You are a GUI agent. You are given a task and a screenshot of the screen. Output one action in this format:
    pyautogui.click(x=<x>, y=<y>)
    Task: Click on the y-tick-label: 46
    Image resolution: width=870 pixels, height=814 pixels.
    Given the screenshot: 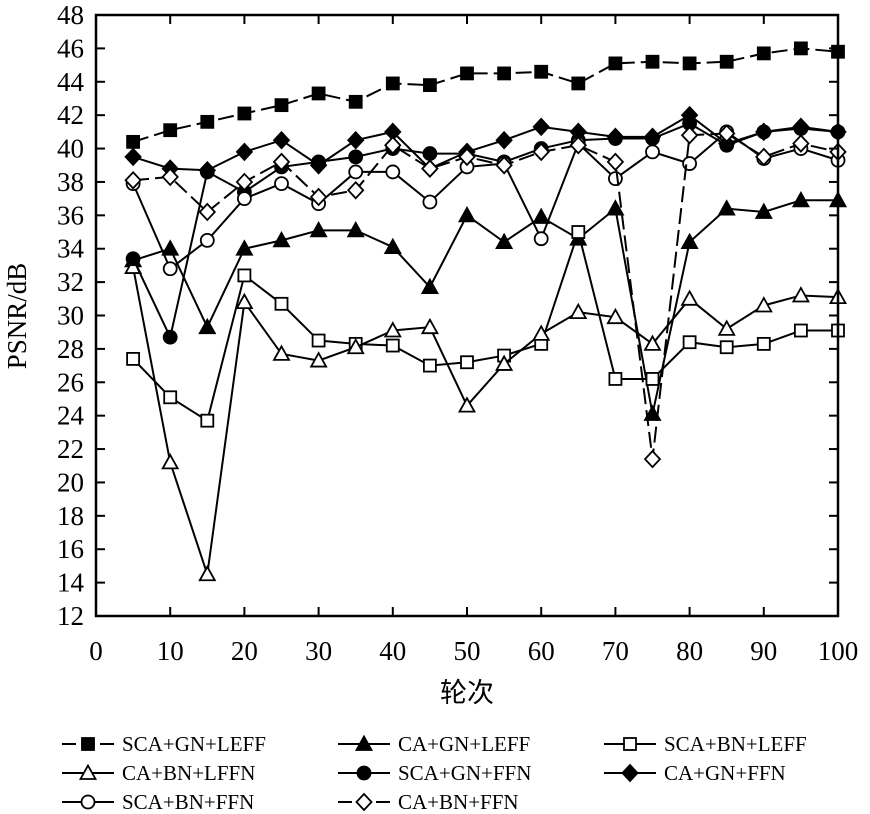 What is the action you would take?
    pyautogui.click(x=70, y=48)
    